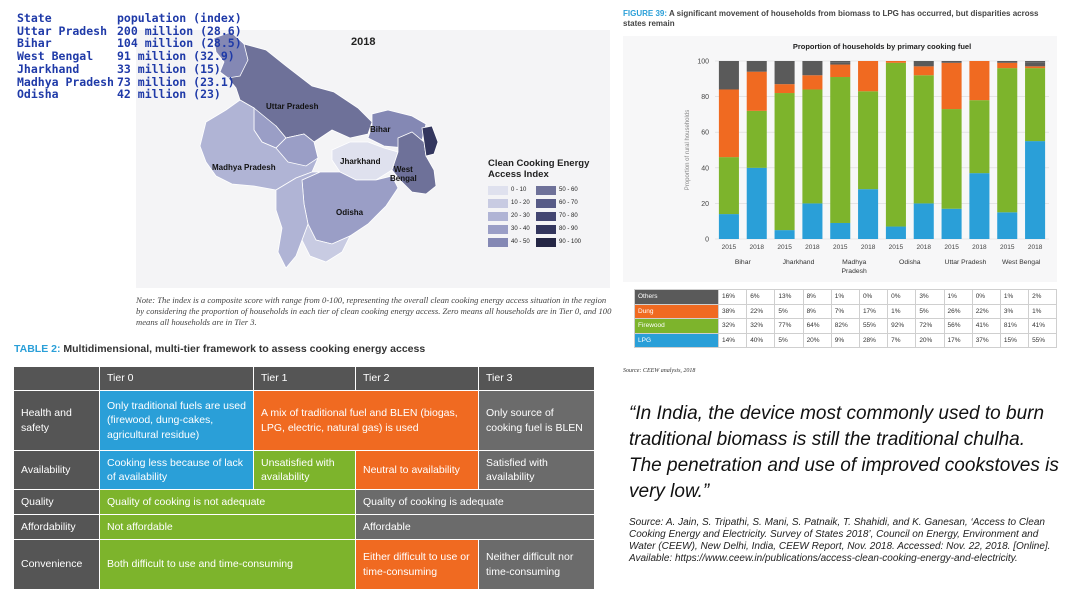  Describe the element at coordinates (360, 161) in the screenshot. I see `map-label-jharkhand: Jharkhand` at that location.